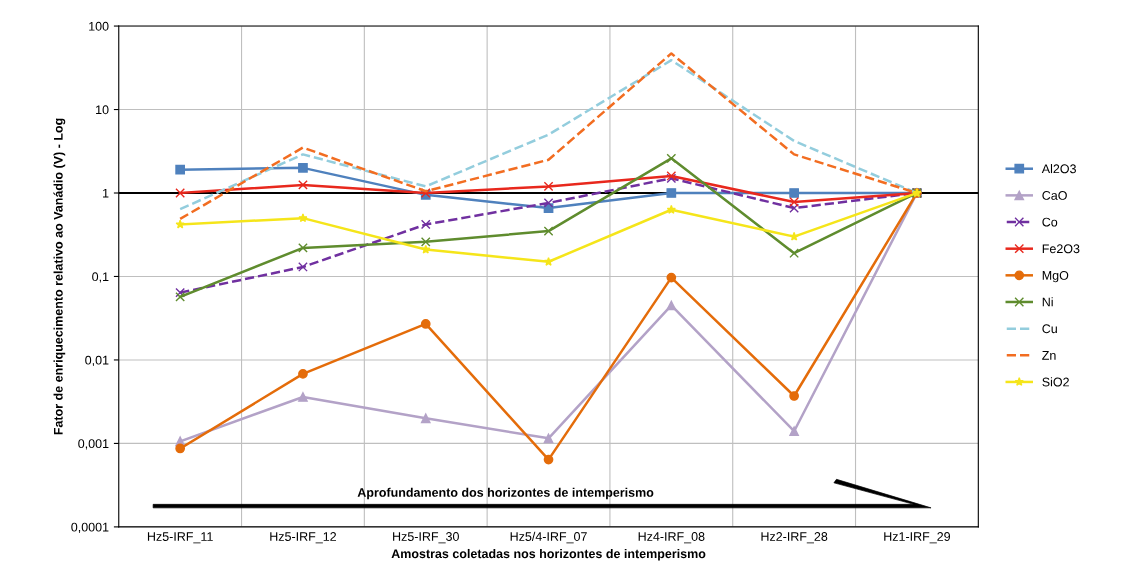  I want to click on x-tick-label: Hz5-IRF_11, so click(180, 538).